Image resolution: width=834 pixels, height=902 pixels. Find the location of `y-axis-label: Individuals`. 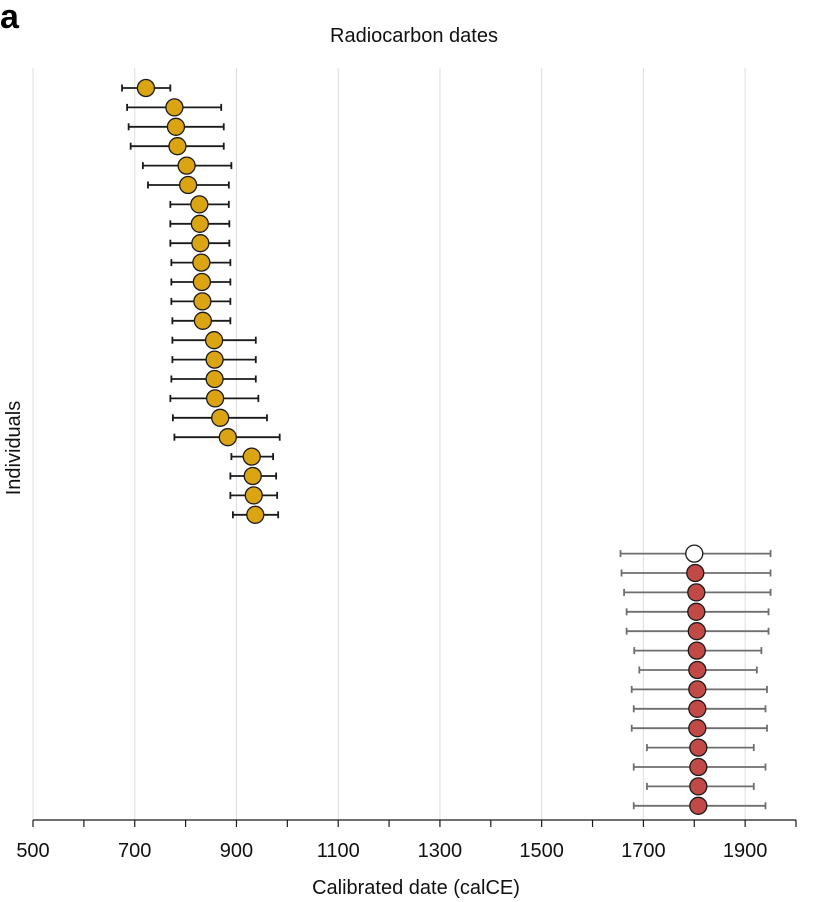

y-axis-label: Individuals is located at coordinates (14, 448).